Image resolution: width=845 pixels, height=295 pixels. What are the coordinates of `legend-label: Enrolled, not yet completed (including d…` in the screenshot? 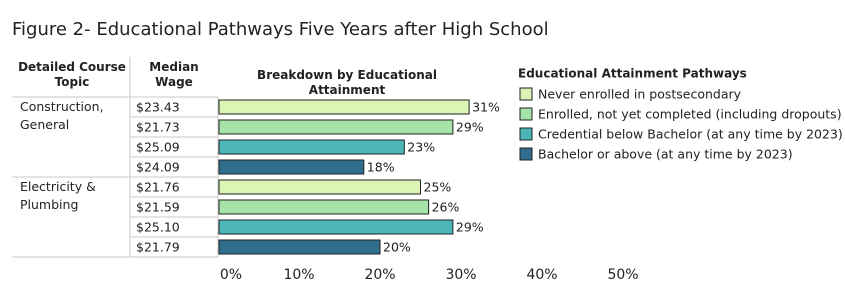 It's located at (690, 114).